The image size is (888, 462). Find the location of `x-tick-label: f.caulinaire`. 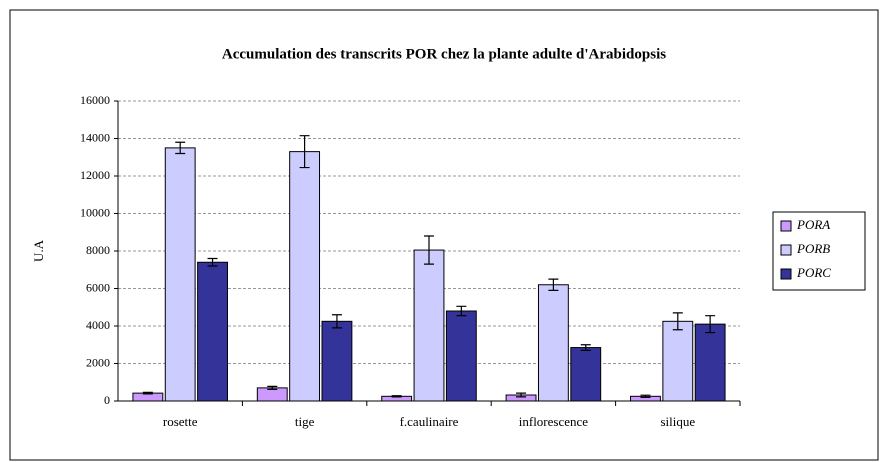

x-tick-label: f.caulinaire is located at coordinates (429, 421).